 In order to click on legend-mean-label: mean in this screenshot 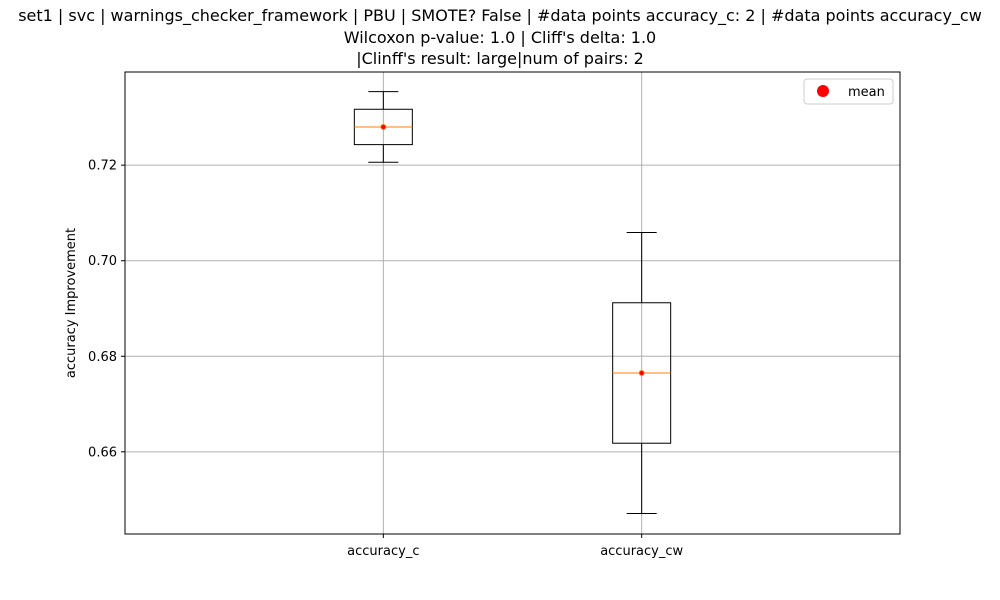, I will do `click(866, 92)`.